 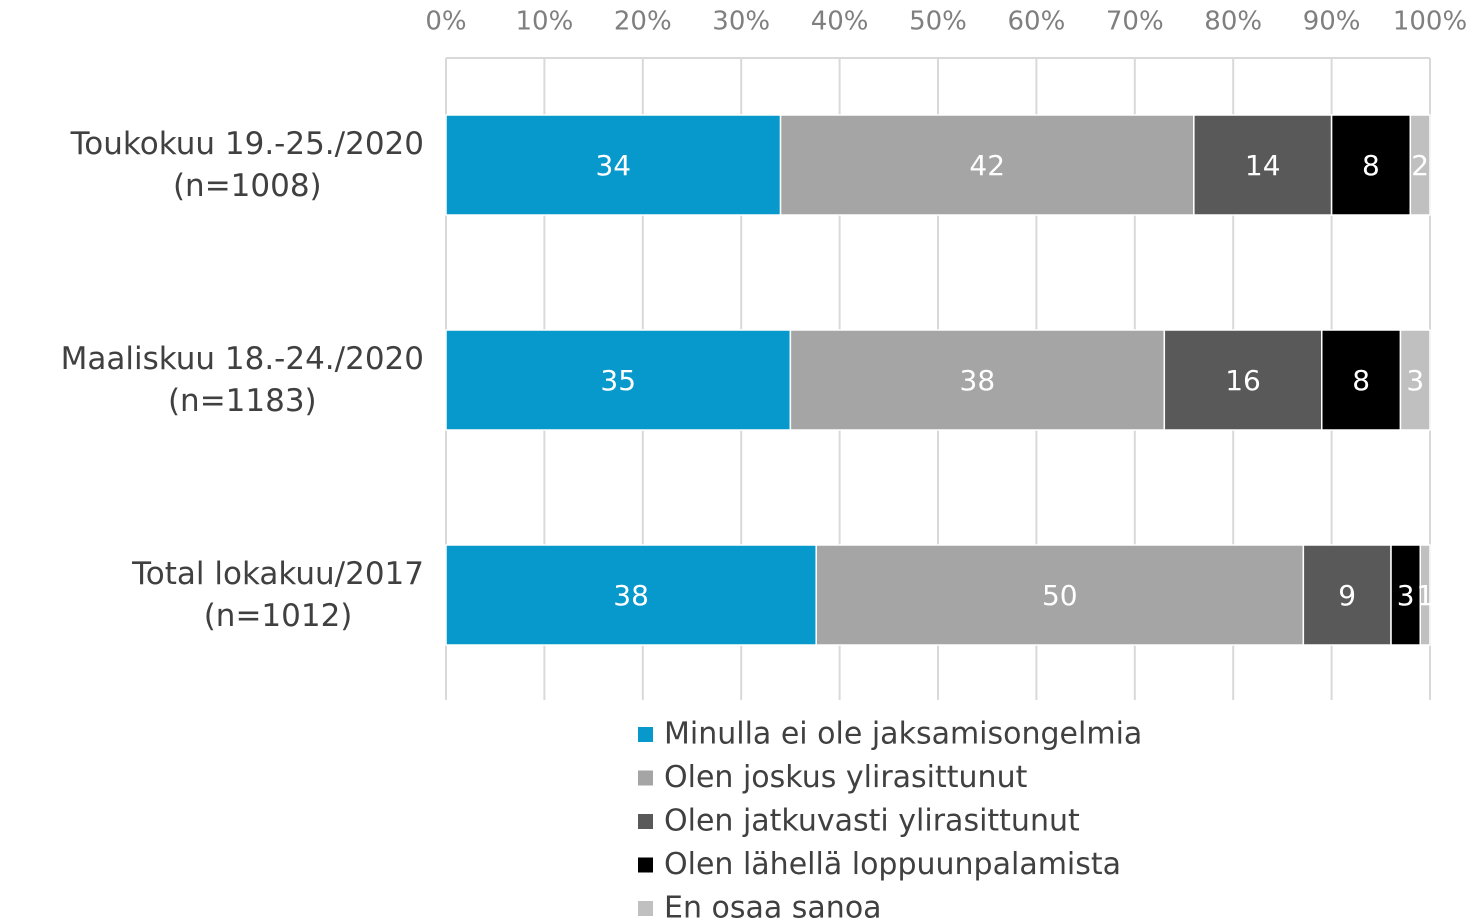 I want to click on x-tick-label: 50%, so click(x=938, y=22).